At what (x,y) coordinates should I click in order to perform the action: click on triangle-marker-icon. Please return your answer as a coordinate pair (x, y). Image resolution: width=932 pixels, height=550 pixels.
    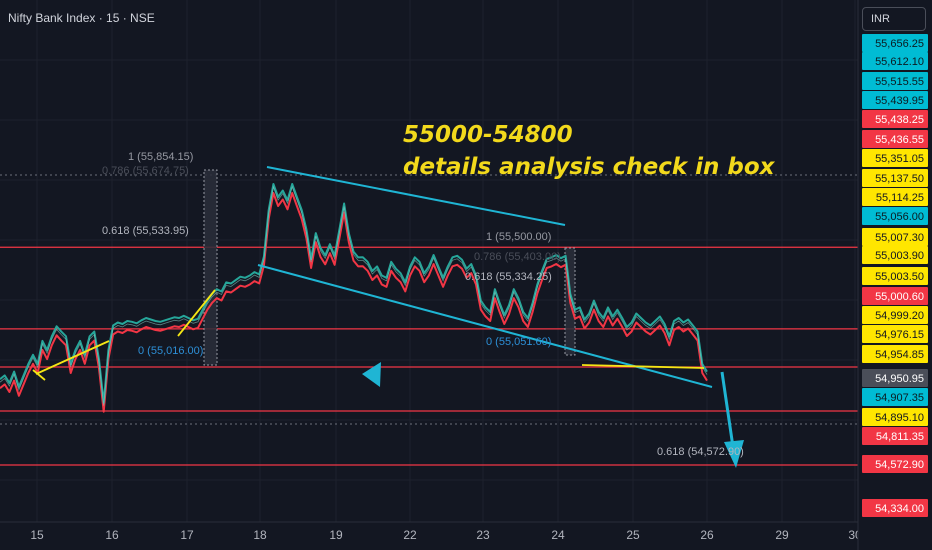
    Looking at the image, I should click on (371, 374).